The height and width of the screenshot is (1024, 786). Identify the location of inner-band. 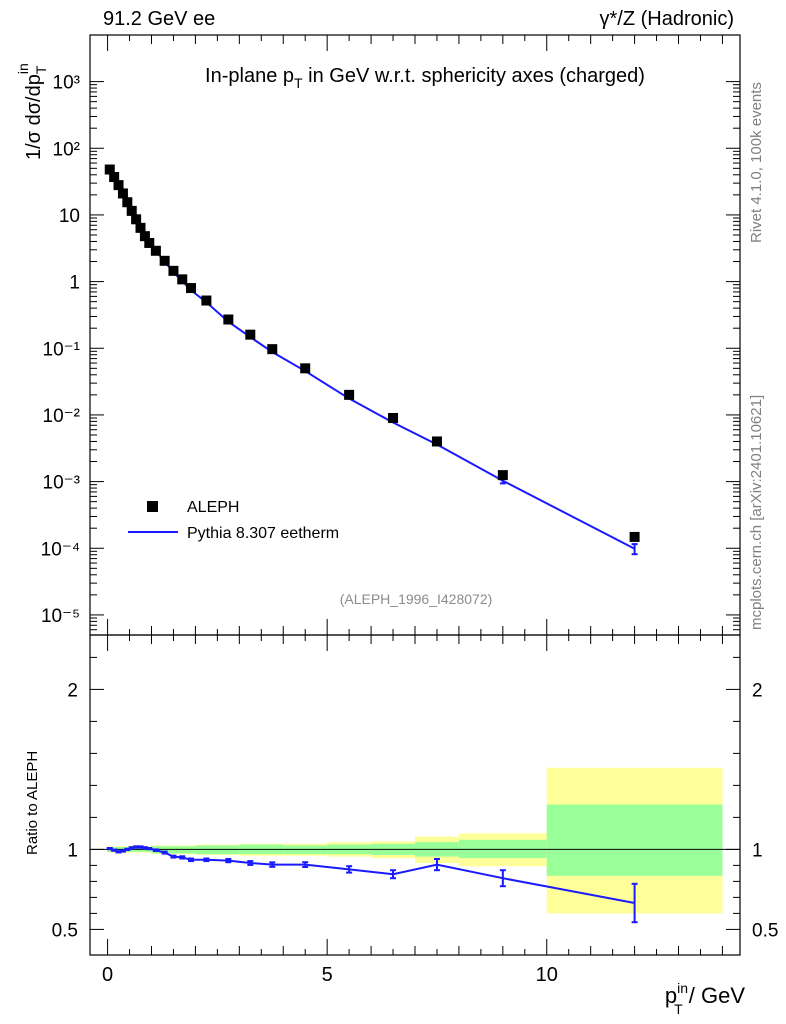
(634, 840).